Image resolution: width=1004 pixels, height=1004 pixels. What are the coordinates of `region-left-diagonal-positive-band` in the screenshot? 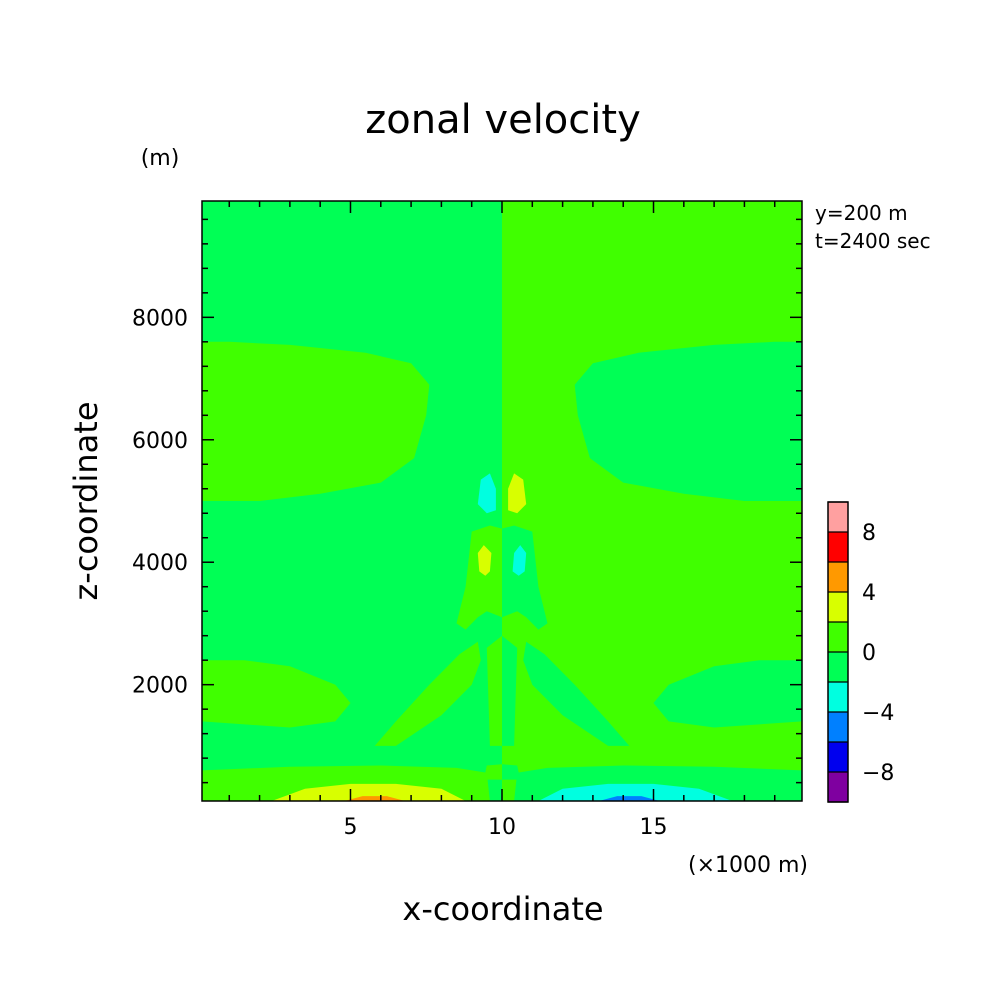 It's located at (427, 693).